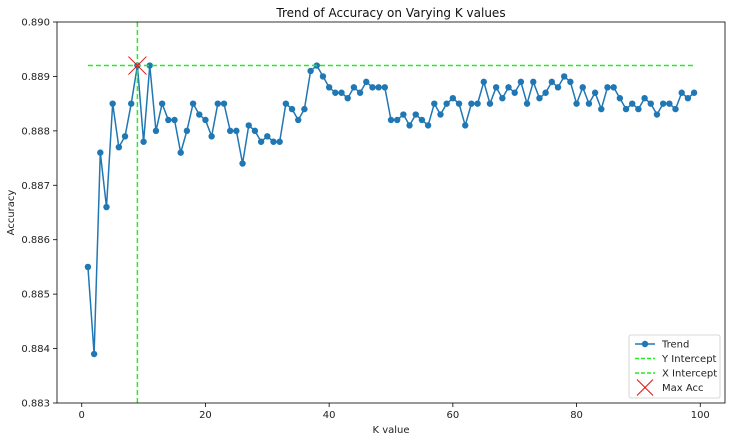  What do you see at coordinates (205, 415) in the screenshot?
I see `x-tick-label: 20` at bounding box center [205, 415].